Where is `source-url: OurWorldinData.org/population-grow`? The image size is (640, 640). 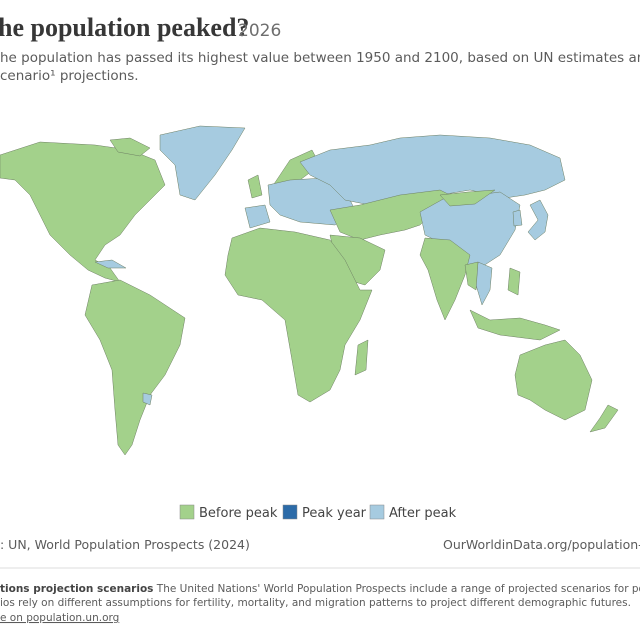
source-url: OurWorldinData.org/population-grow is located at coordinates (541, 544).